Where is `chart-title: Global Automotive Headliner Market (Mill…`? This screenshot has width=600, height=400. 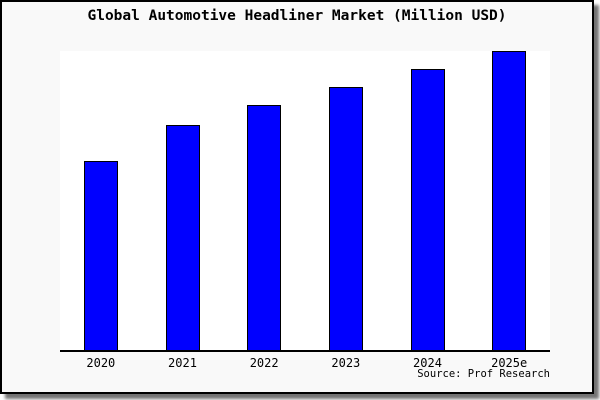
chart-title: Global Automotive Headliner Market (Mill… is located at coordinates (297, 16).